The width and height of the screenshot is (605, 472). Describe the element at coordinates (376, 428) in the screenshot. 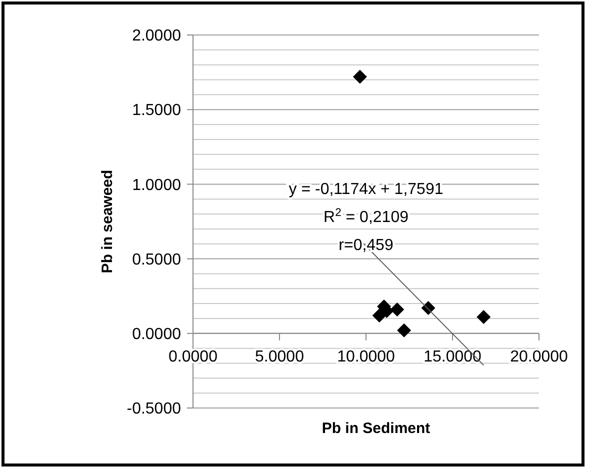

I see `x-axis-title: Pb in Sediment` at that location.